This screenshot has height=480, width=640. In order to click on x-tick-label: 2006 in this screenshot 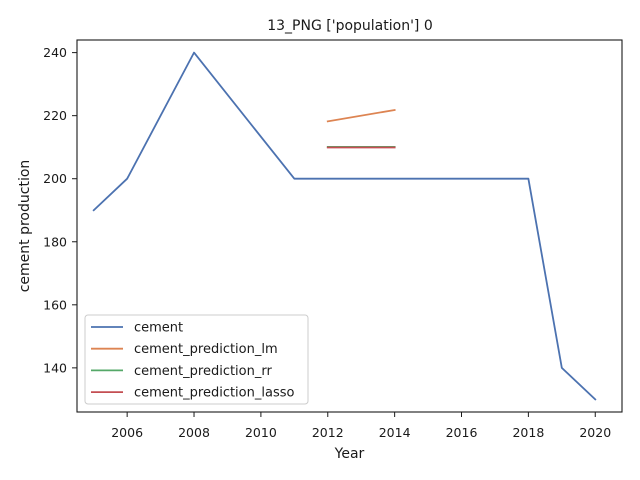, I will do `click(127, 432)`.